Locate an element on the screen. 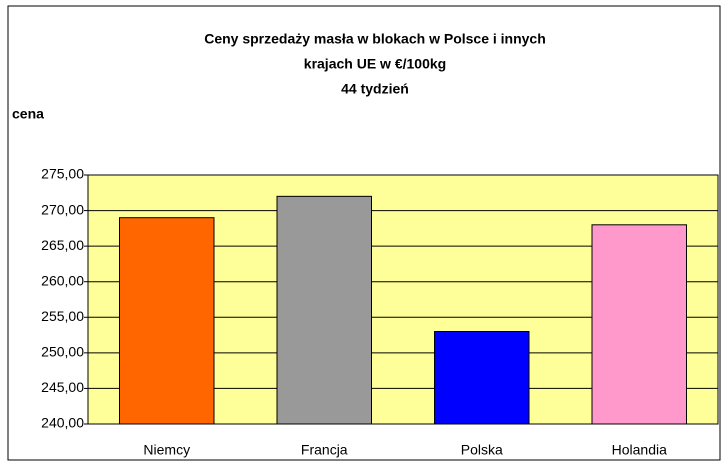 This screenshot has height=467, width=728. x-tick-label: Francja is located at coordinates (324, 450).